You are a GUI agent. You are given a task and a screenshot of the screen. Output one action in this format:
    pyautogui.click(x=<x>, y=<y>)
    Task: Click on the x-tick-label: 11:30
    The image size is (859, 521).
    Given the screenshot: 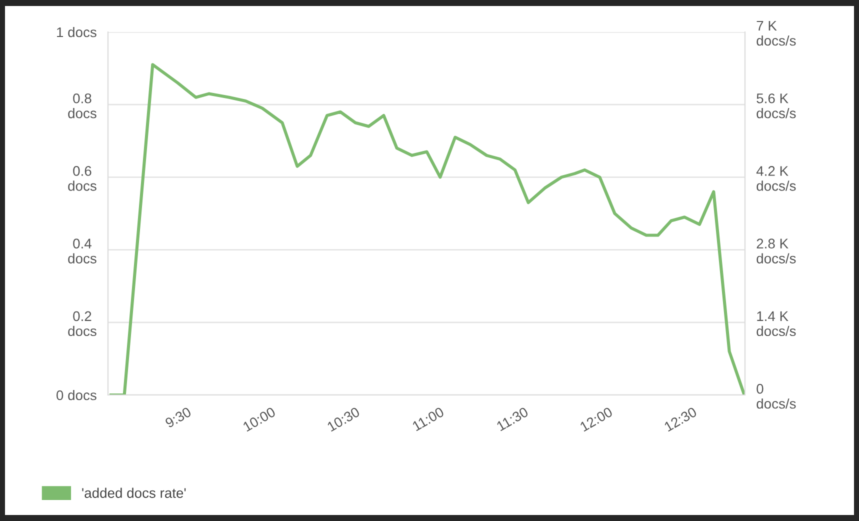 What is the action you would take?
    pyautogui.click(x=512, y=419)
    